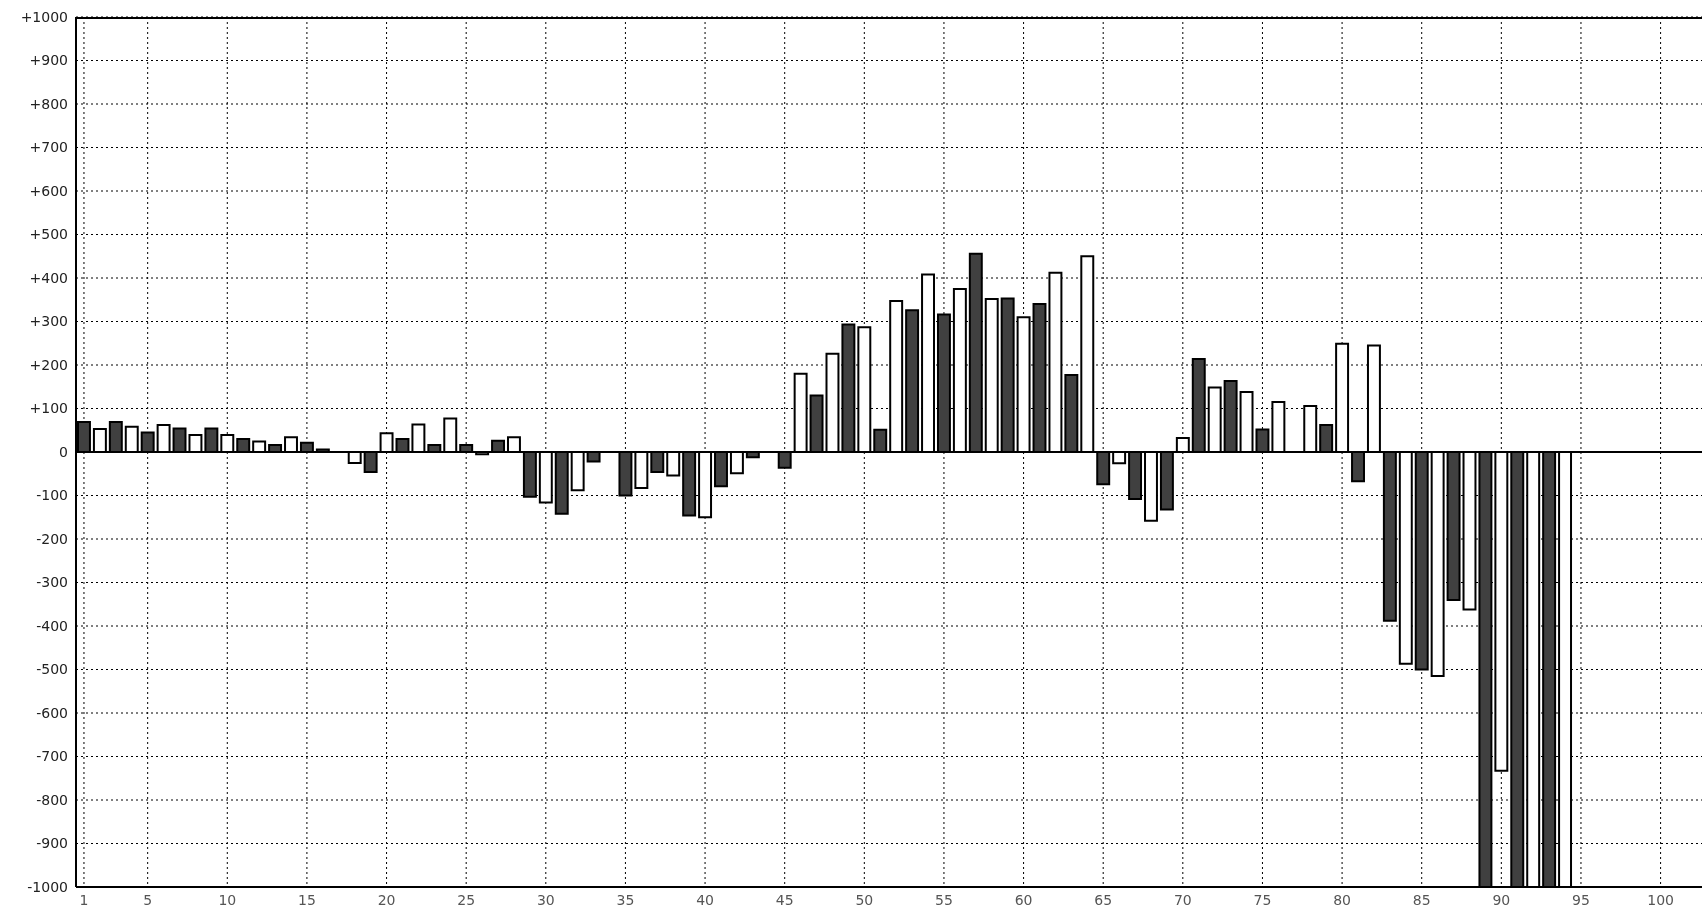  Describe the element at coordinates (48, 147) in the screenshot. I see `y-tick-label: +700` at that location.